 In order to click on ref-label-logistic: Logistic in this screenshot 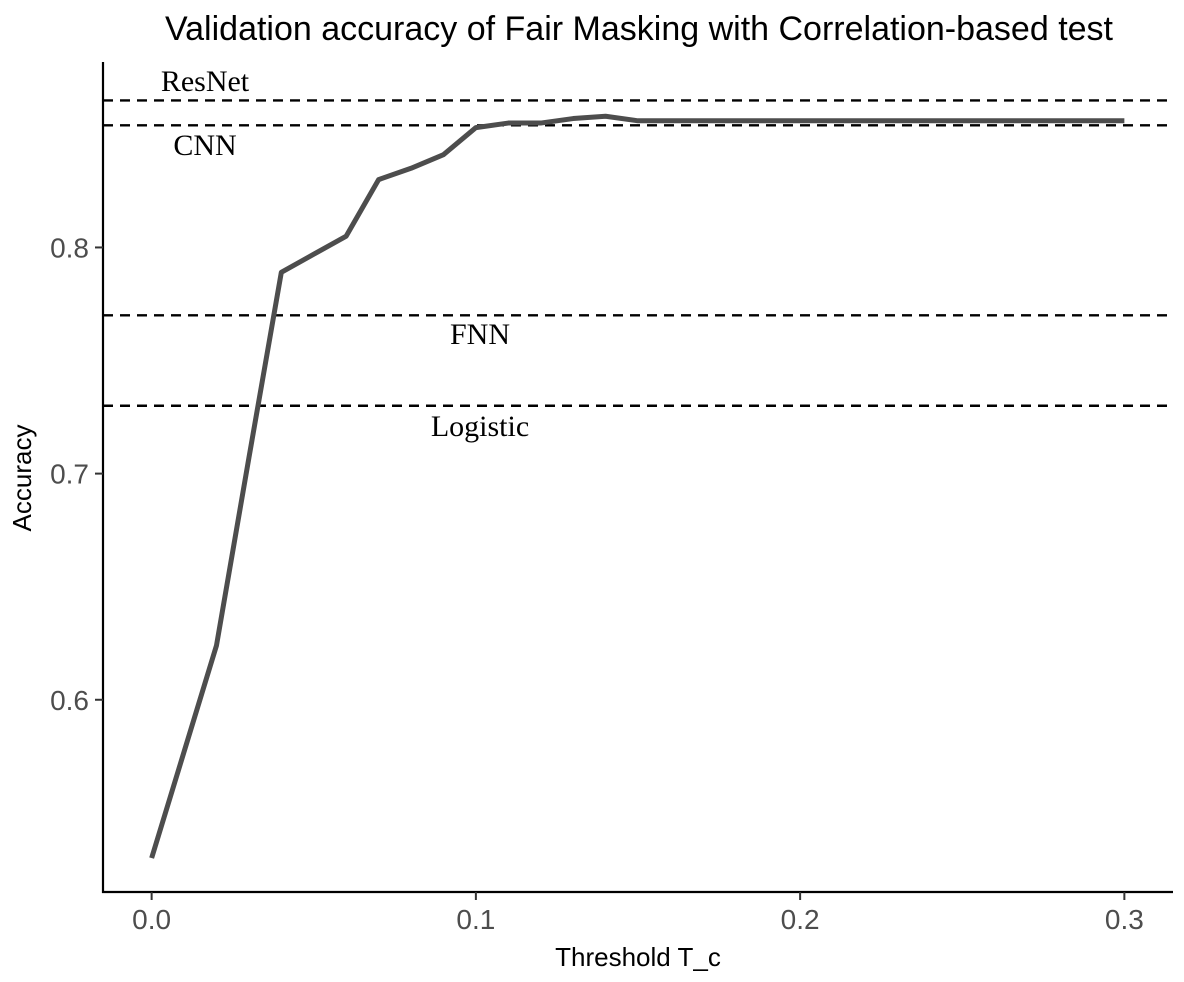, I will do `click(480, 426)`.